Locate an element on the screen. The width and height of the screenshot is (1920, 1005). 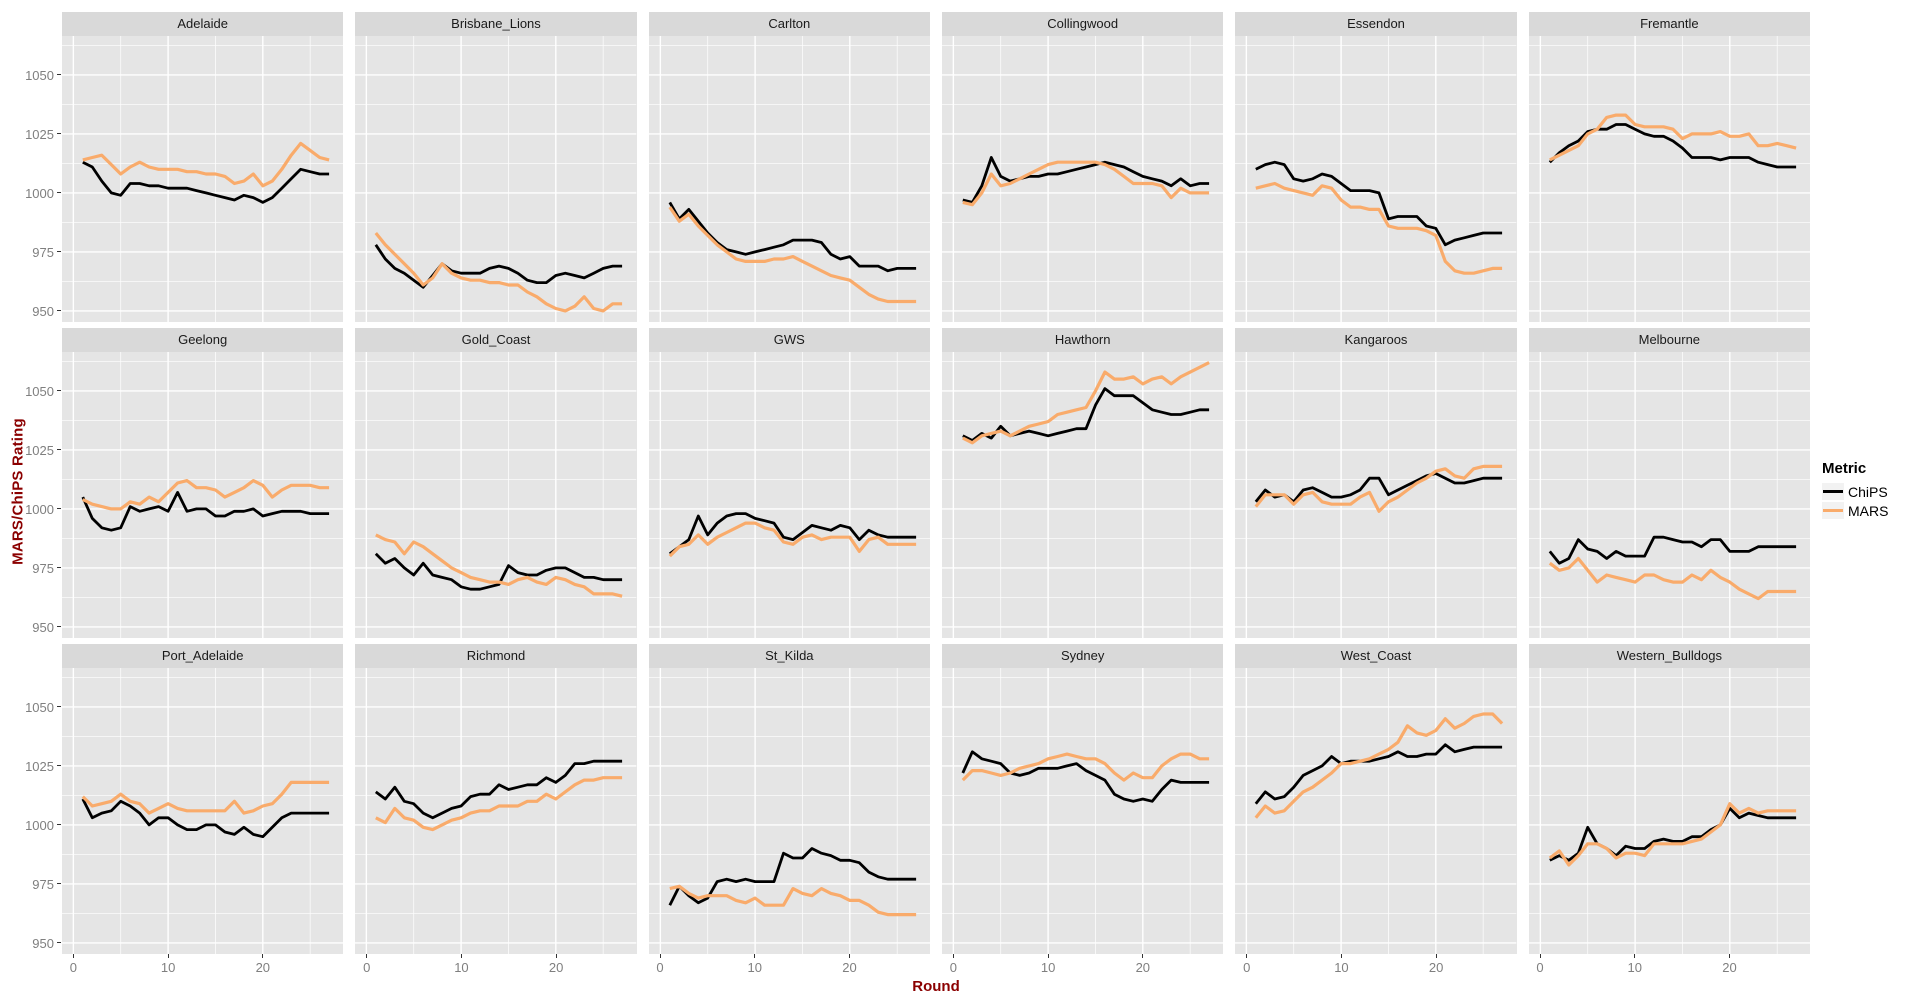
facet-strip-Melbourne: Melbourne is located at coordinates (1669, 340).